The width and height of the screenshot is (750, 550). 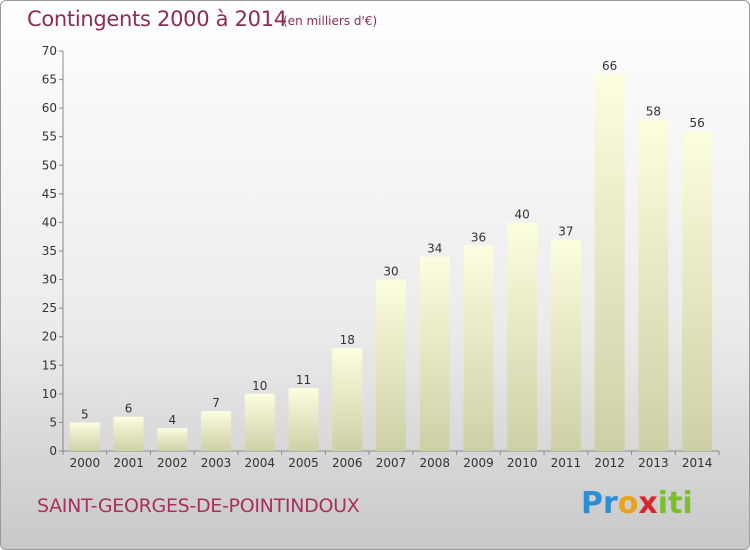 I want to click on y-tick-label: 40, so click(x=49, y=222).